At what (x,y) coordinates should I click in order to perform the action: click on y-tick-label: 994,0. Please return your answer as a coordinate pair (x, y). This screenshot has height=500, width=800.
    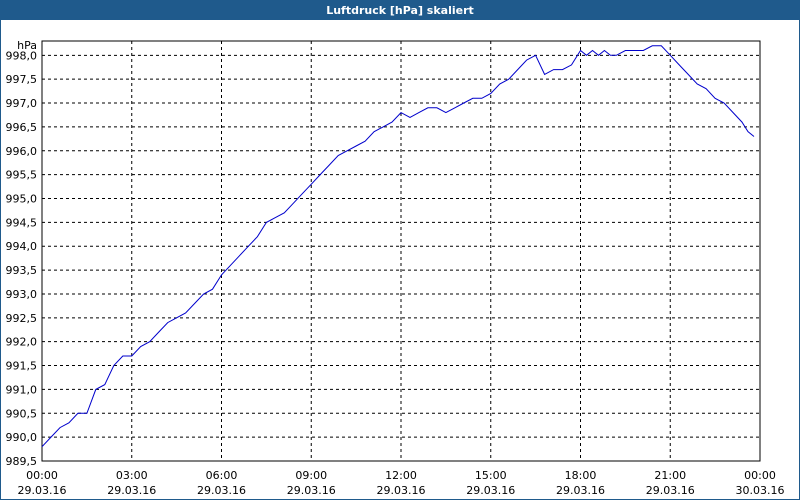
    Looking at the image, I should click on (22, 246).